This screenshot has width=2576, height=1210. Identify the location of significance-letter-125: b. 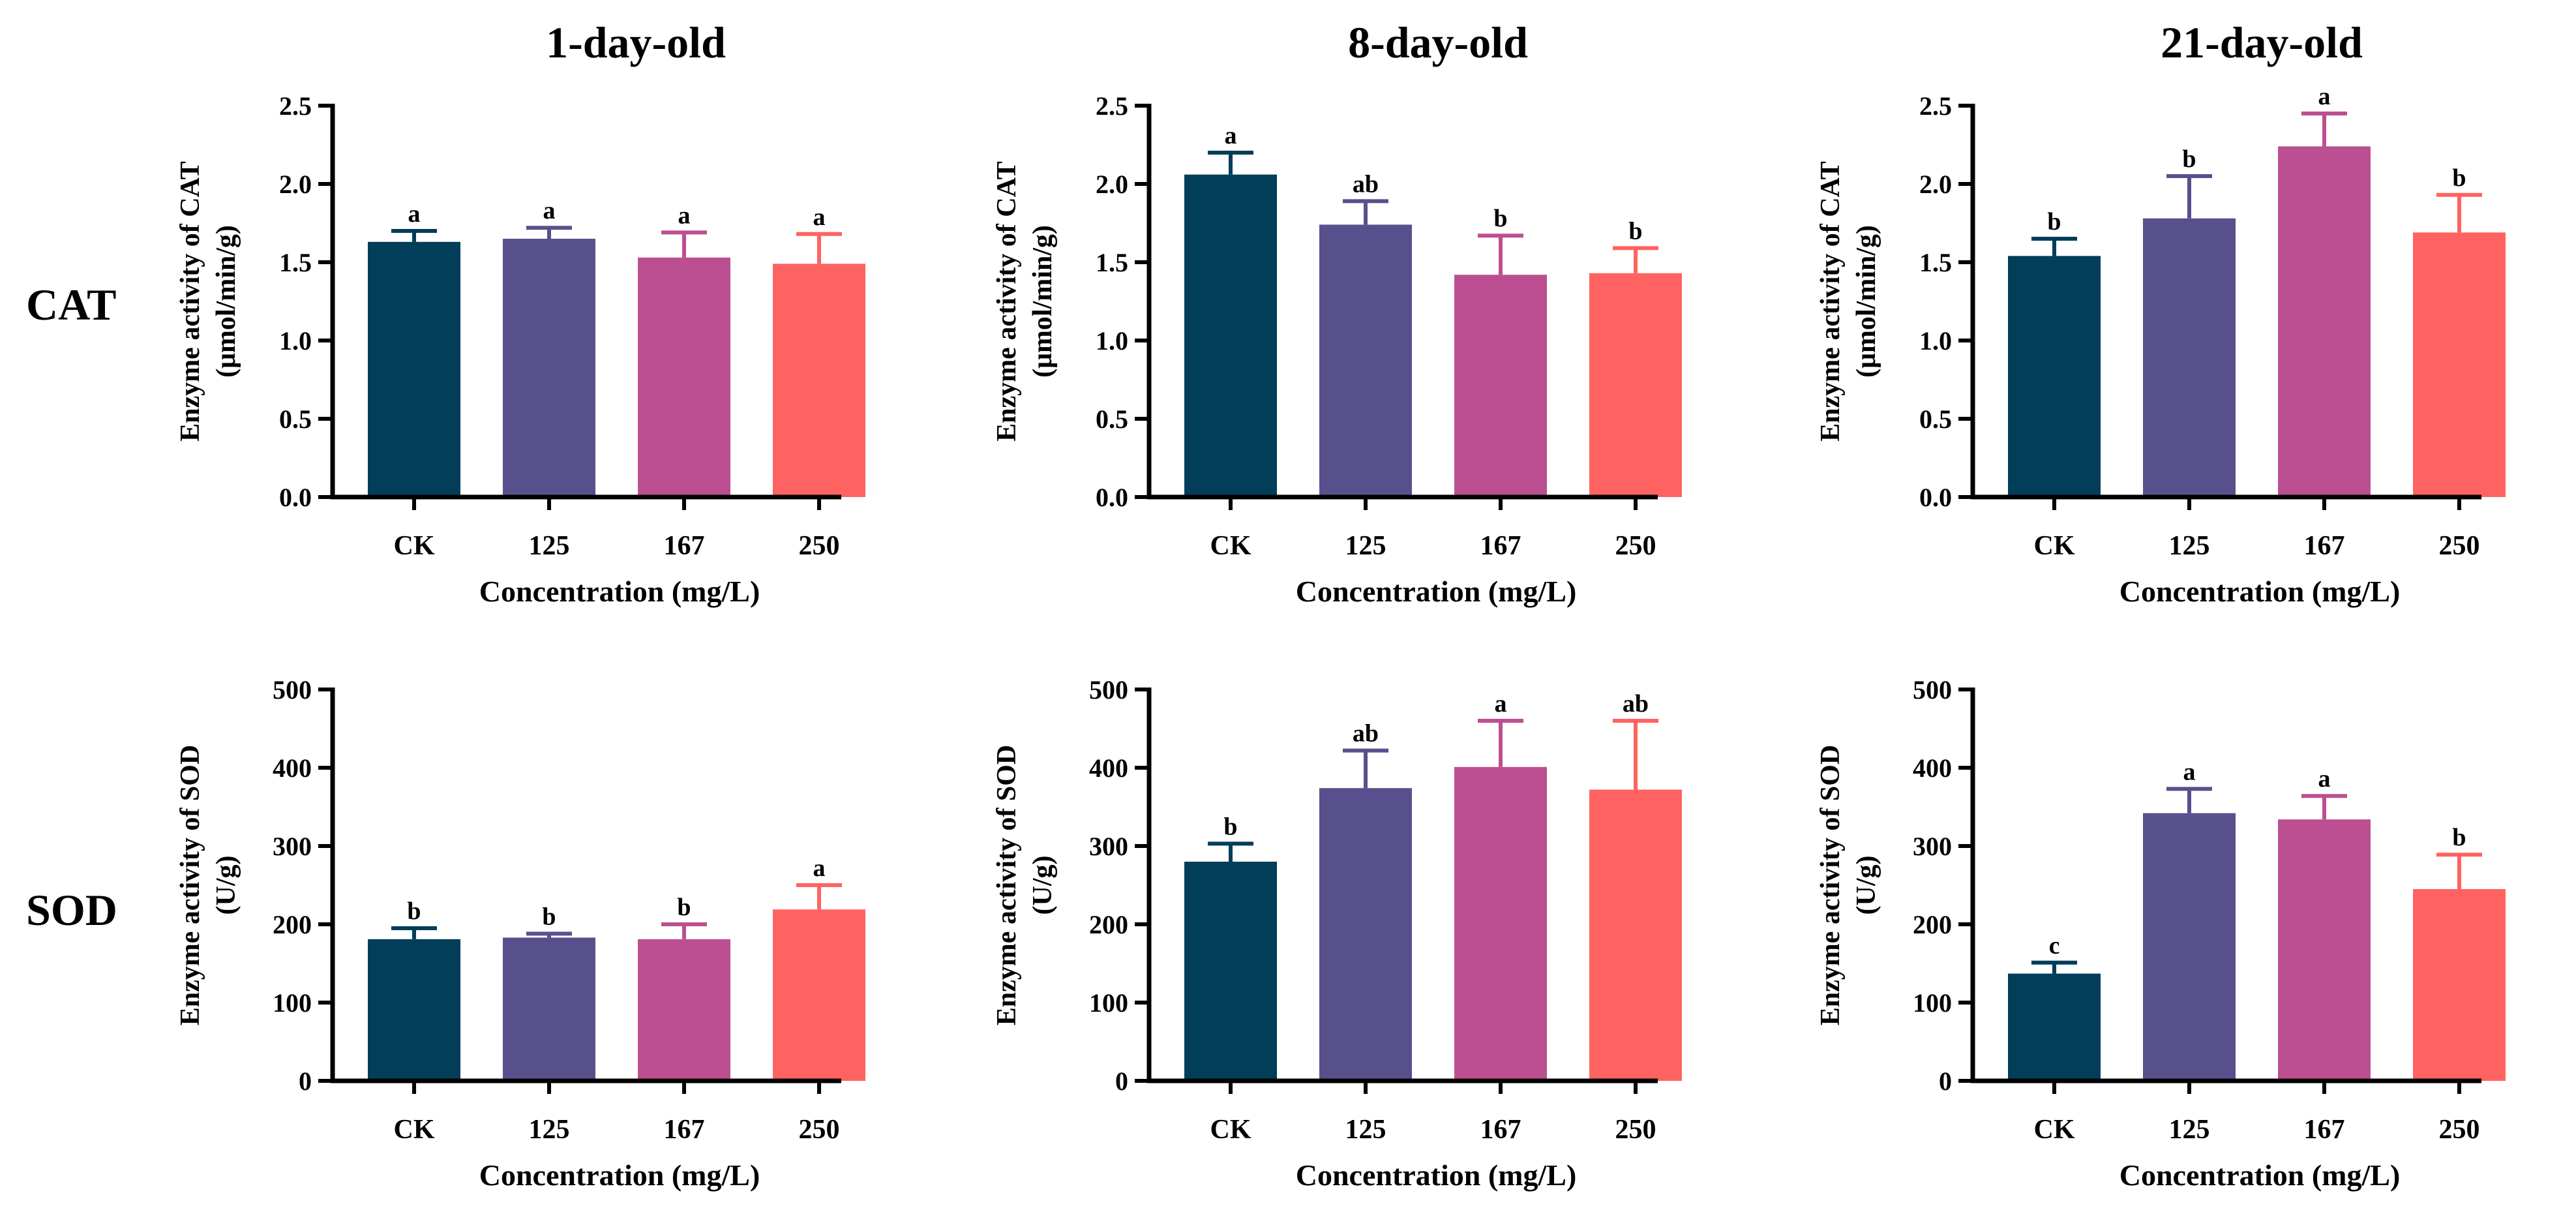
(2189, 159).